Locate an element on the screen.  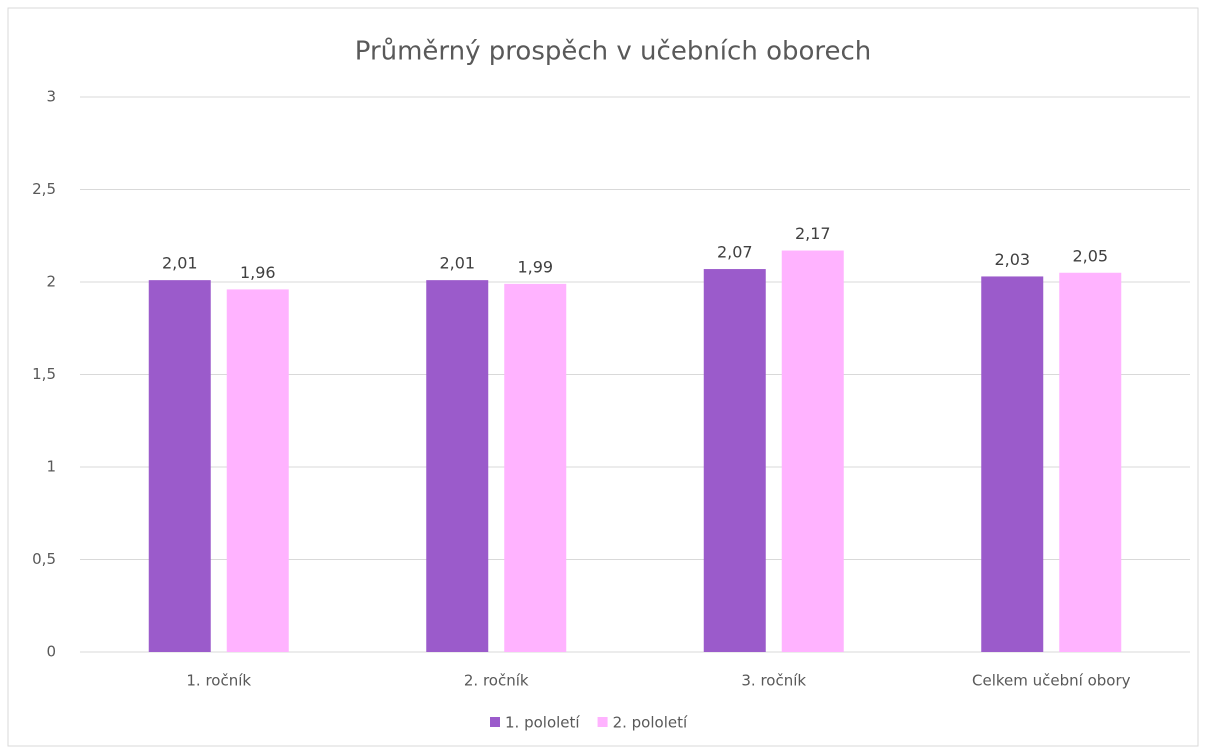
y-tick-label: 1,5 is located at coordinates (44, 374).